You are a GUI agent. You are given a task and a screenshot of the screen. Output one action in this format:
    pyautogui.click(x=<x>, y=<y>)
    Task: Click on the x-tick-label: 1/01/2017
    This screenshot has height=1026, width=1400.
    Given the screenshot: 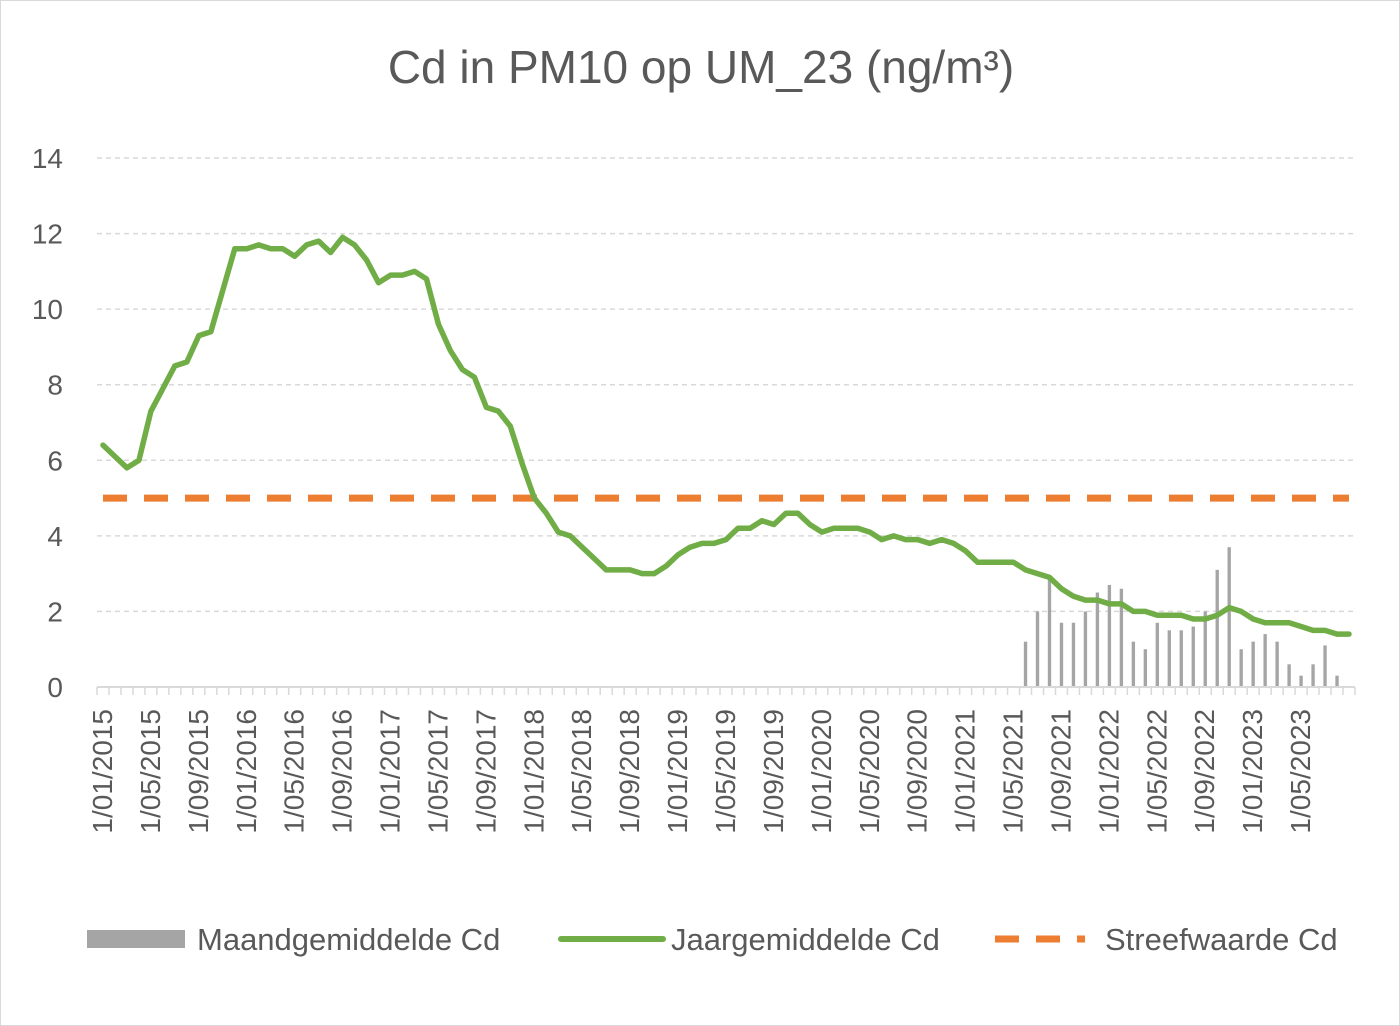 What is the action you would take?
    pyautogui.click(x=390, y=771)
    